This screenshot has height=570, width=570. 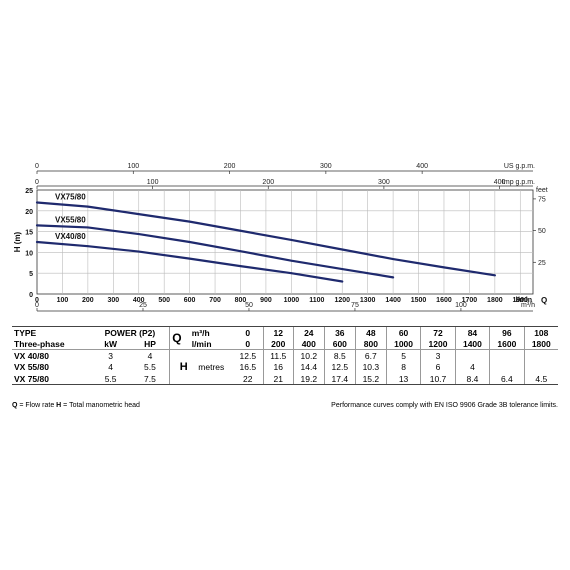 What do you see at coordinates (278, 344) in the screenshot?
I see `lmin-value: 200` at bounding box center [278, 344].